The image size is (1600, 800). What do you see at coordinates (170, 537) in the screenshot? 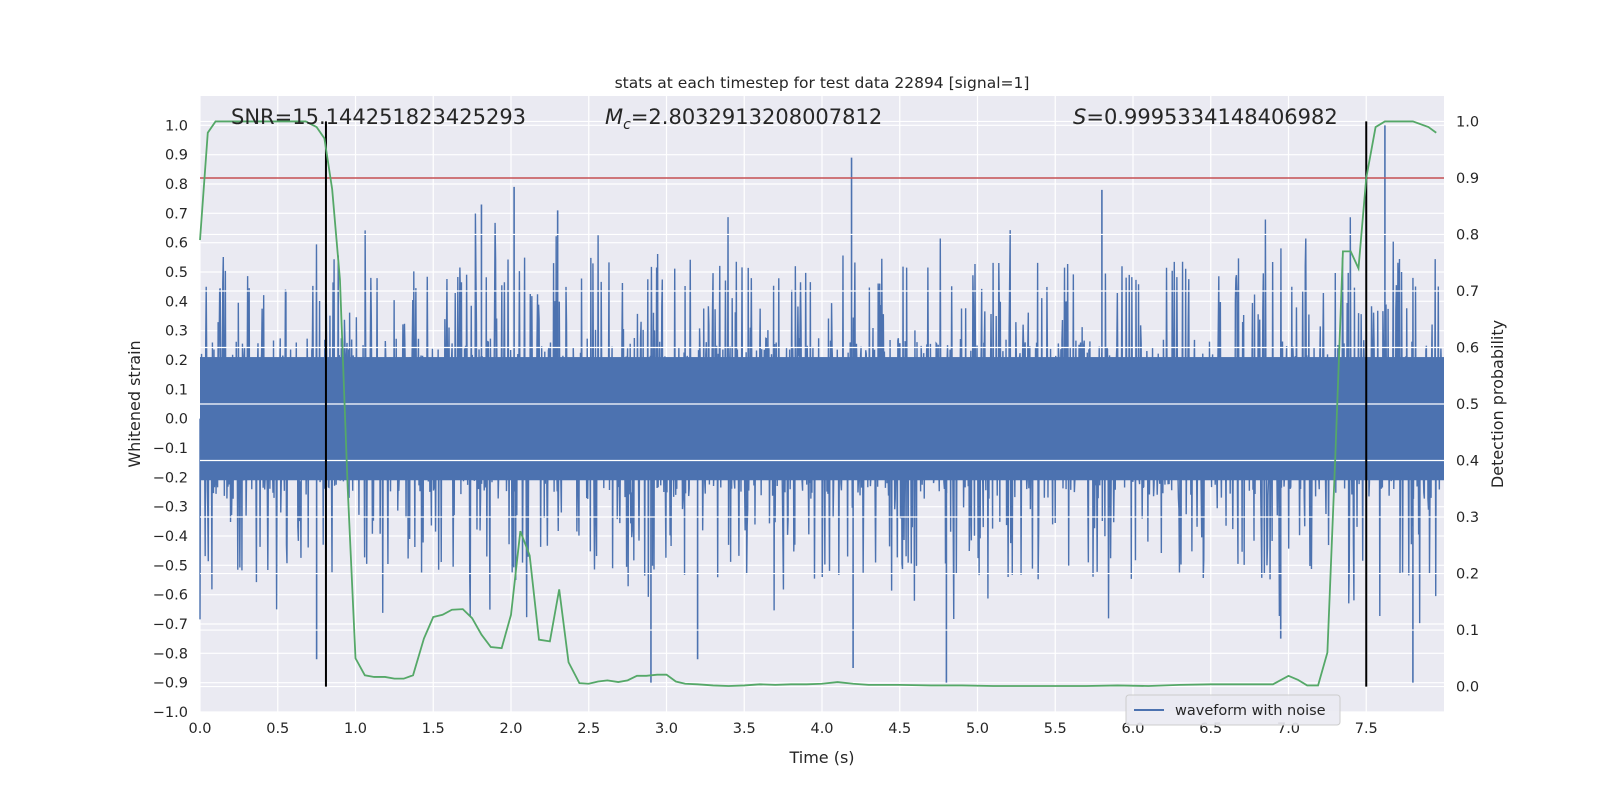
I see `y-tick-label: −0.4` at bounding box center [170, 537].